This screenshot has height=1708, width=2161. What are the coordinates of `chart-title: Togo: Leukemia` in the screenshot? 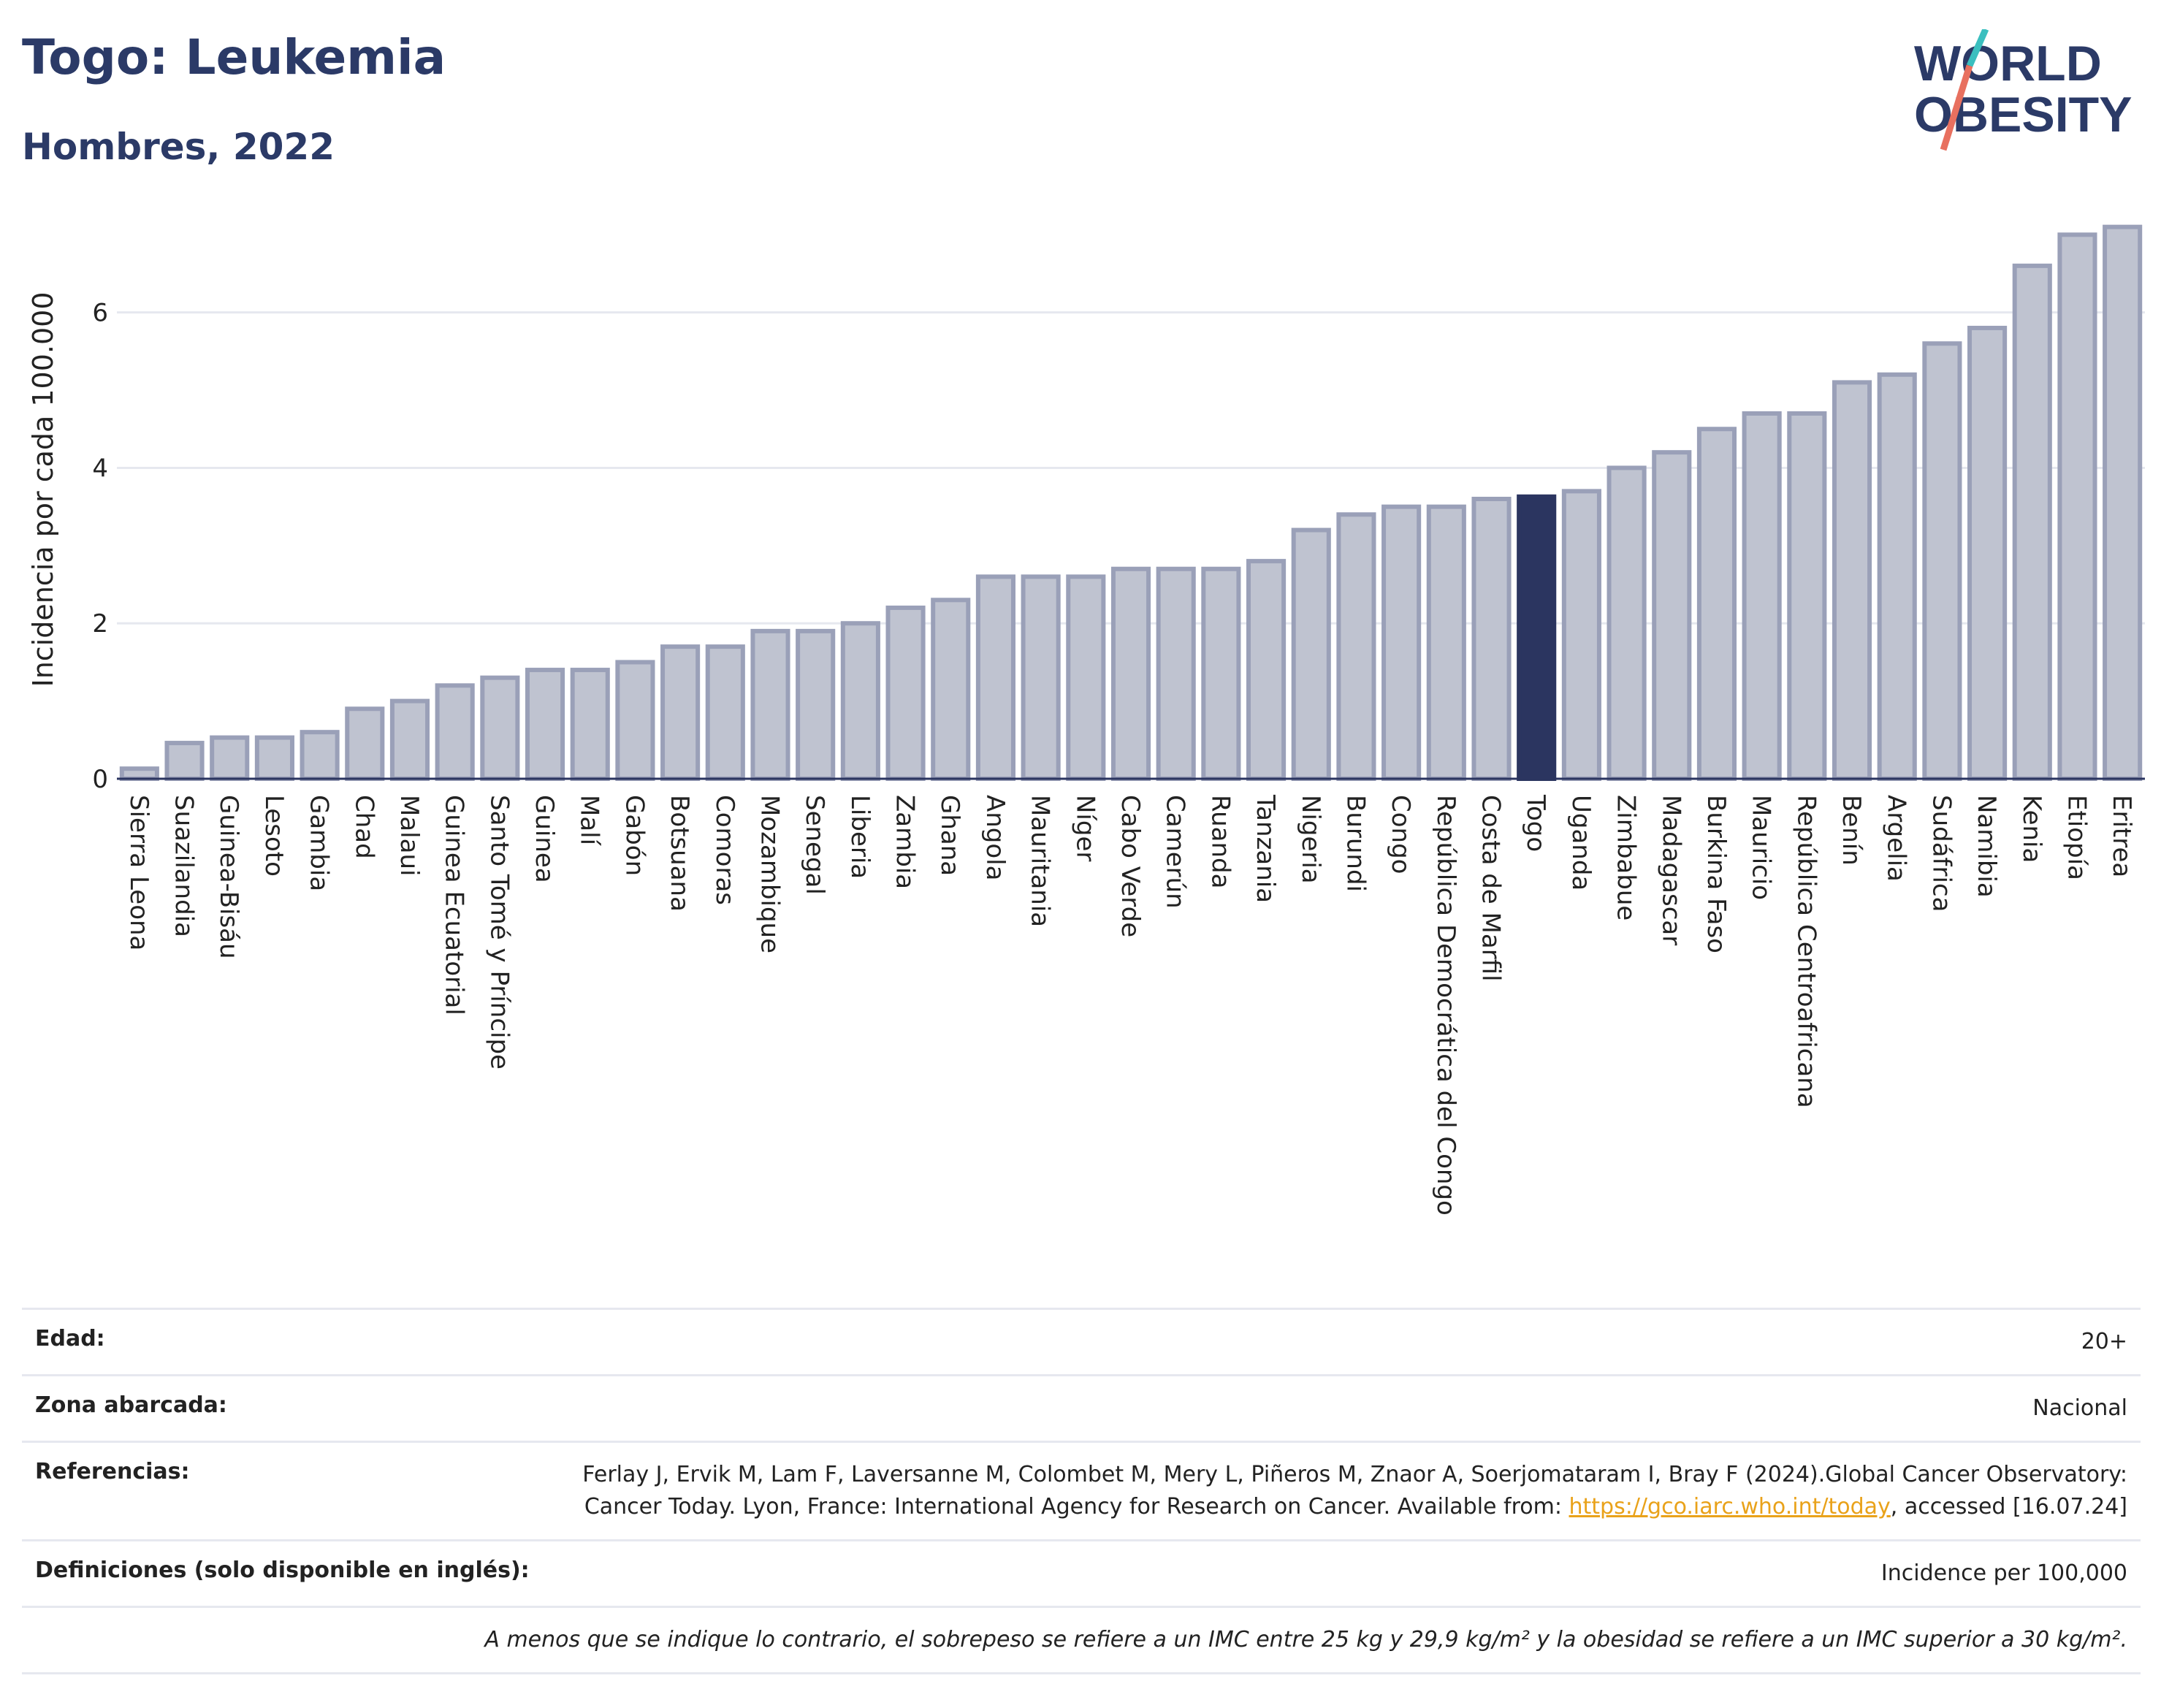 It's located at (234, 57).